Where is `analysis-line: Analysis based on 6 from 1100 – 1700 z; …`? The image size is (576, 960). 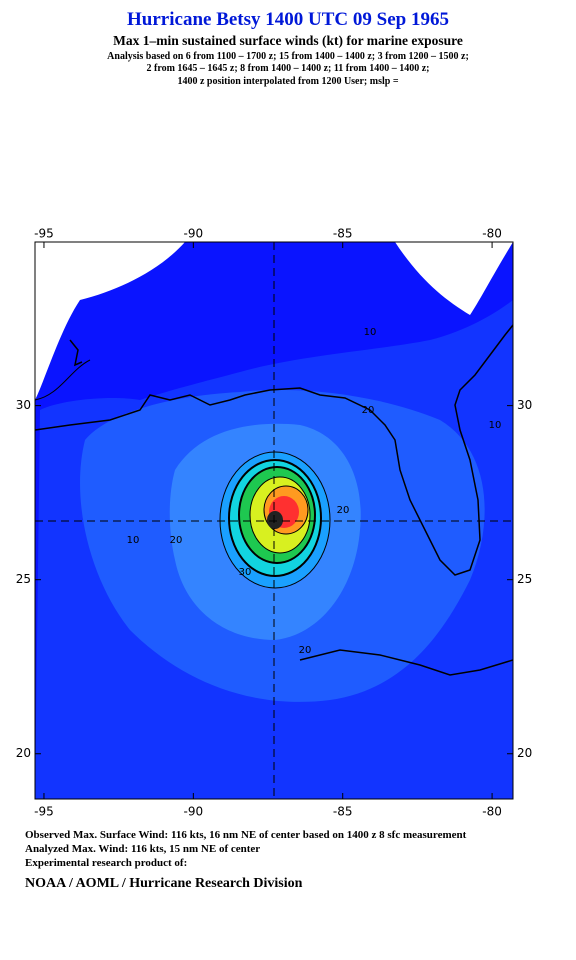 analysis-line: Analysis based on 6 from 1100 – 1700 z; … is located at coordinates (288, 56).